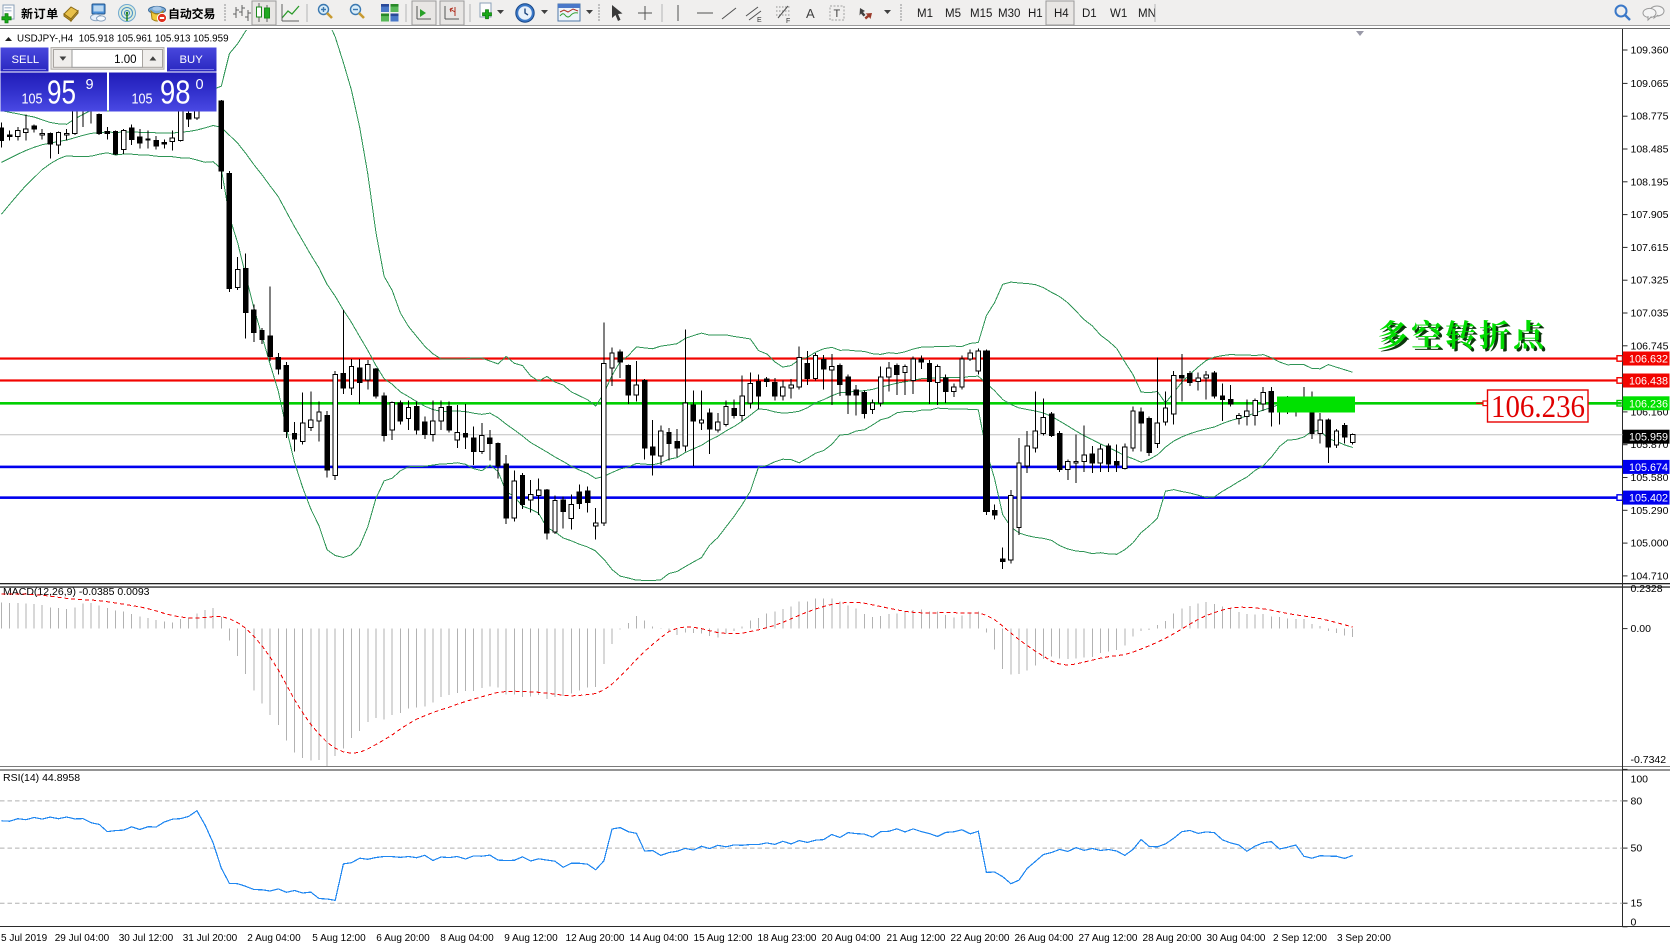 This screenshot has height=951, width=1670. What do you see at coordinates (1650, 117) in the screenshot?
I see `svg-text: 108.775` at bounding box center [1650, 117].